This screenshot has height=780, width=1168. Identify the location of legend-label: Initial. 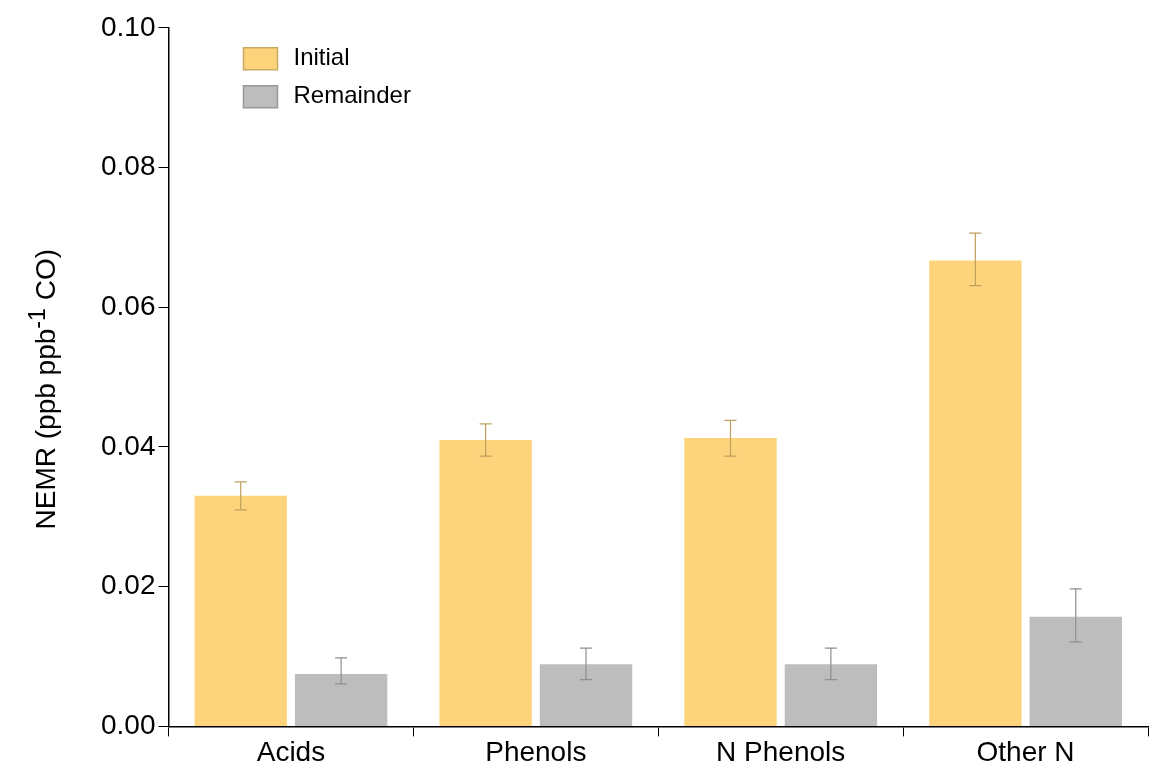
(321, 57).